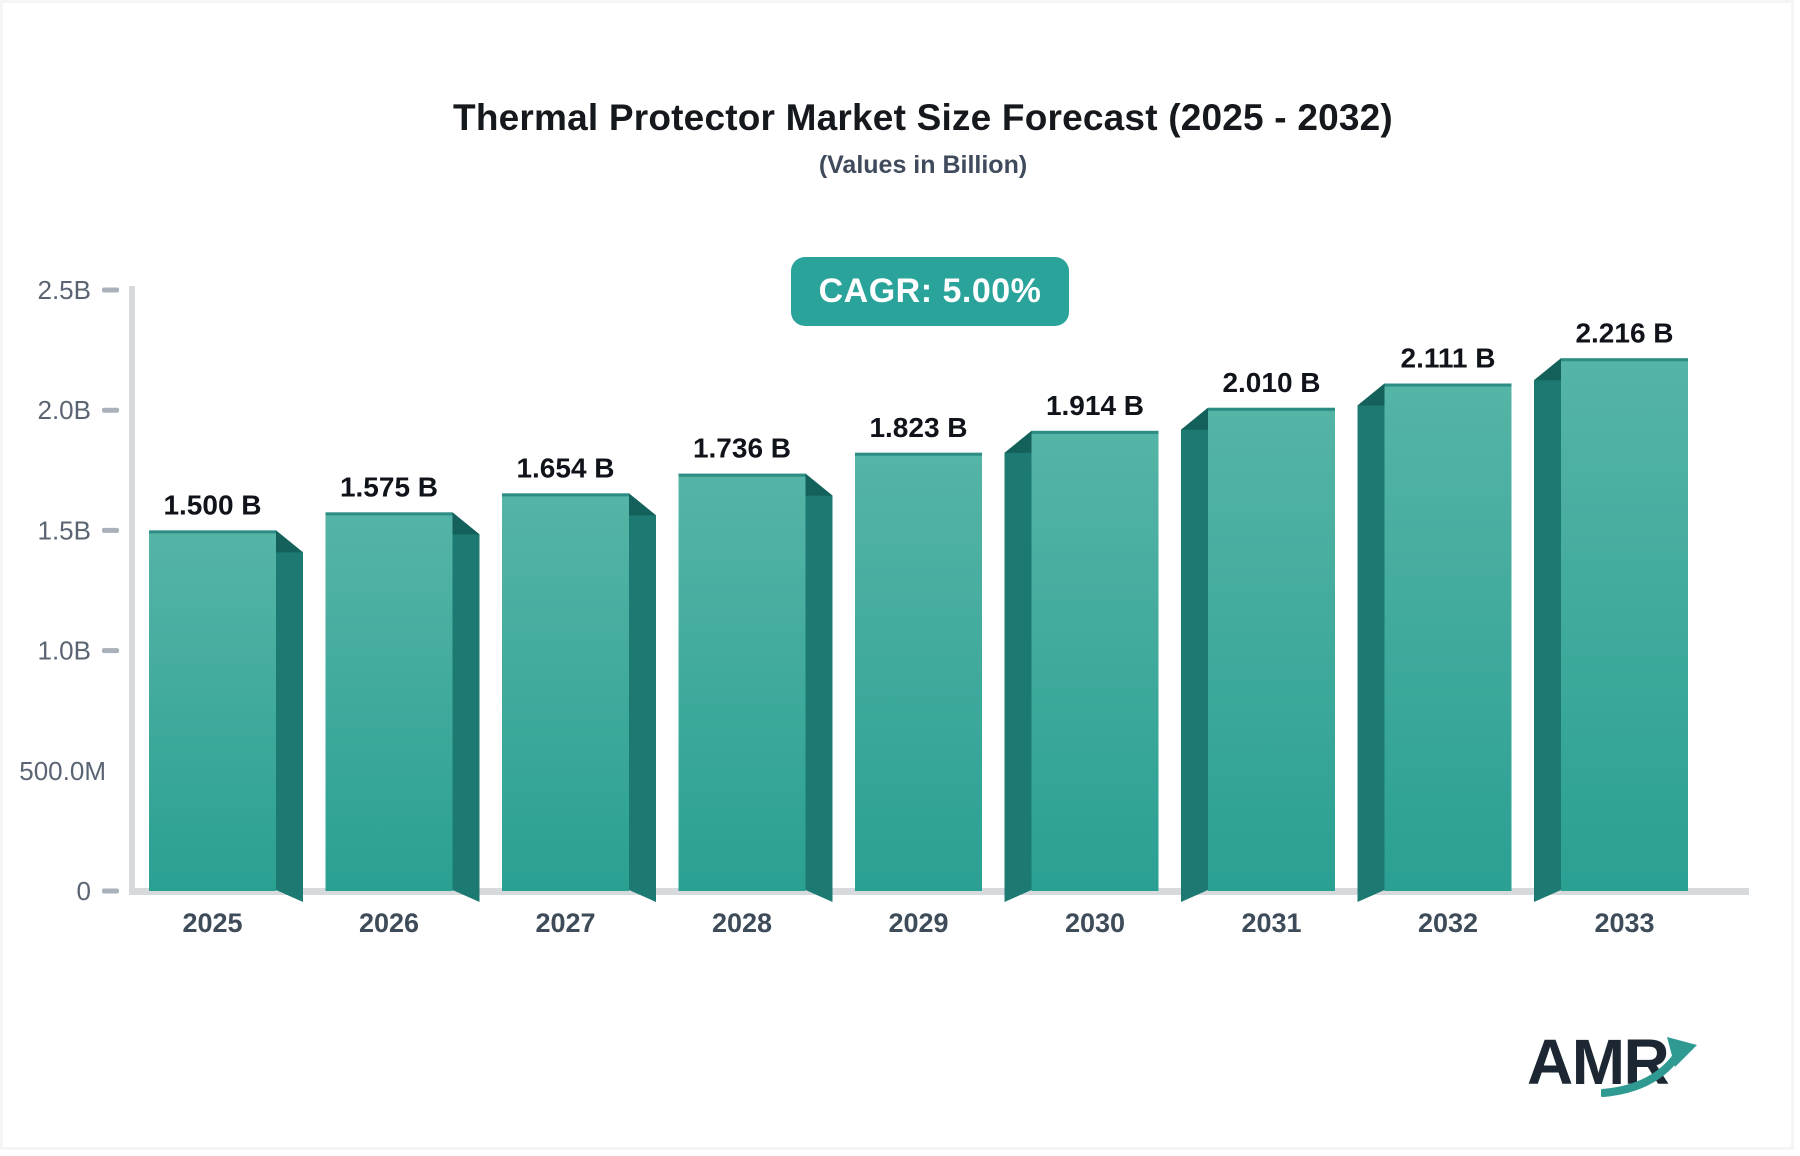 Image resolution: width=1800 pixels, height=1156 pixels. I want to click on cagr-badge: CAGR: 5.00%, so click(930, 291).